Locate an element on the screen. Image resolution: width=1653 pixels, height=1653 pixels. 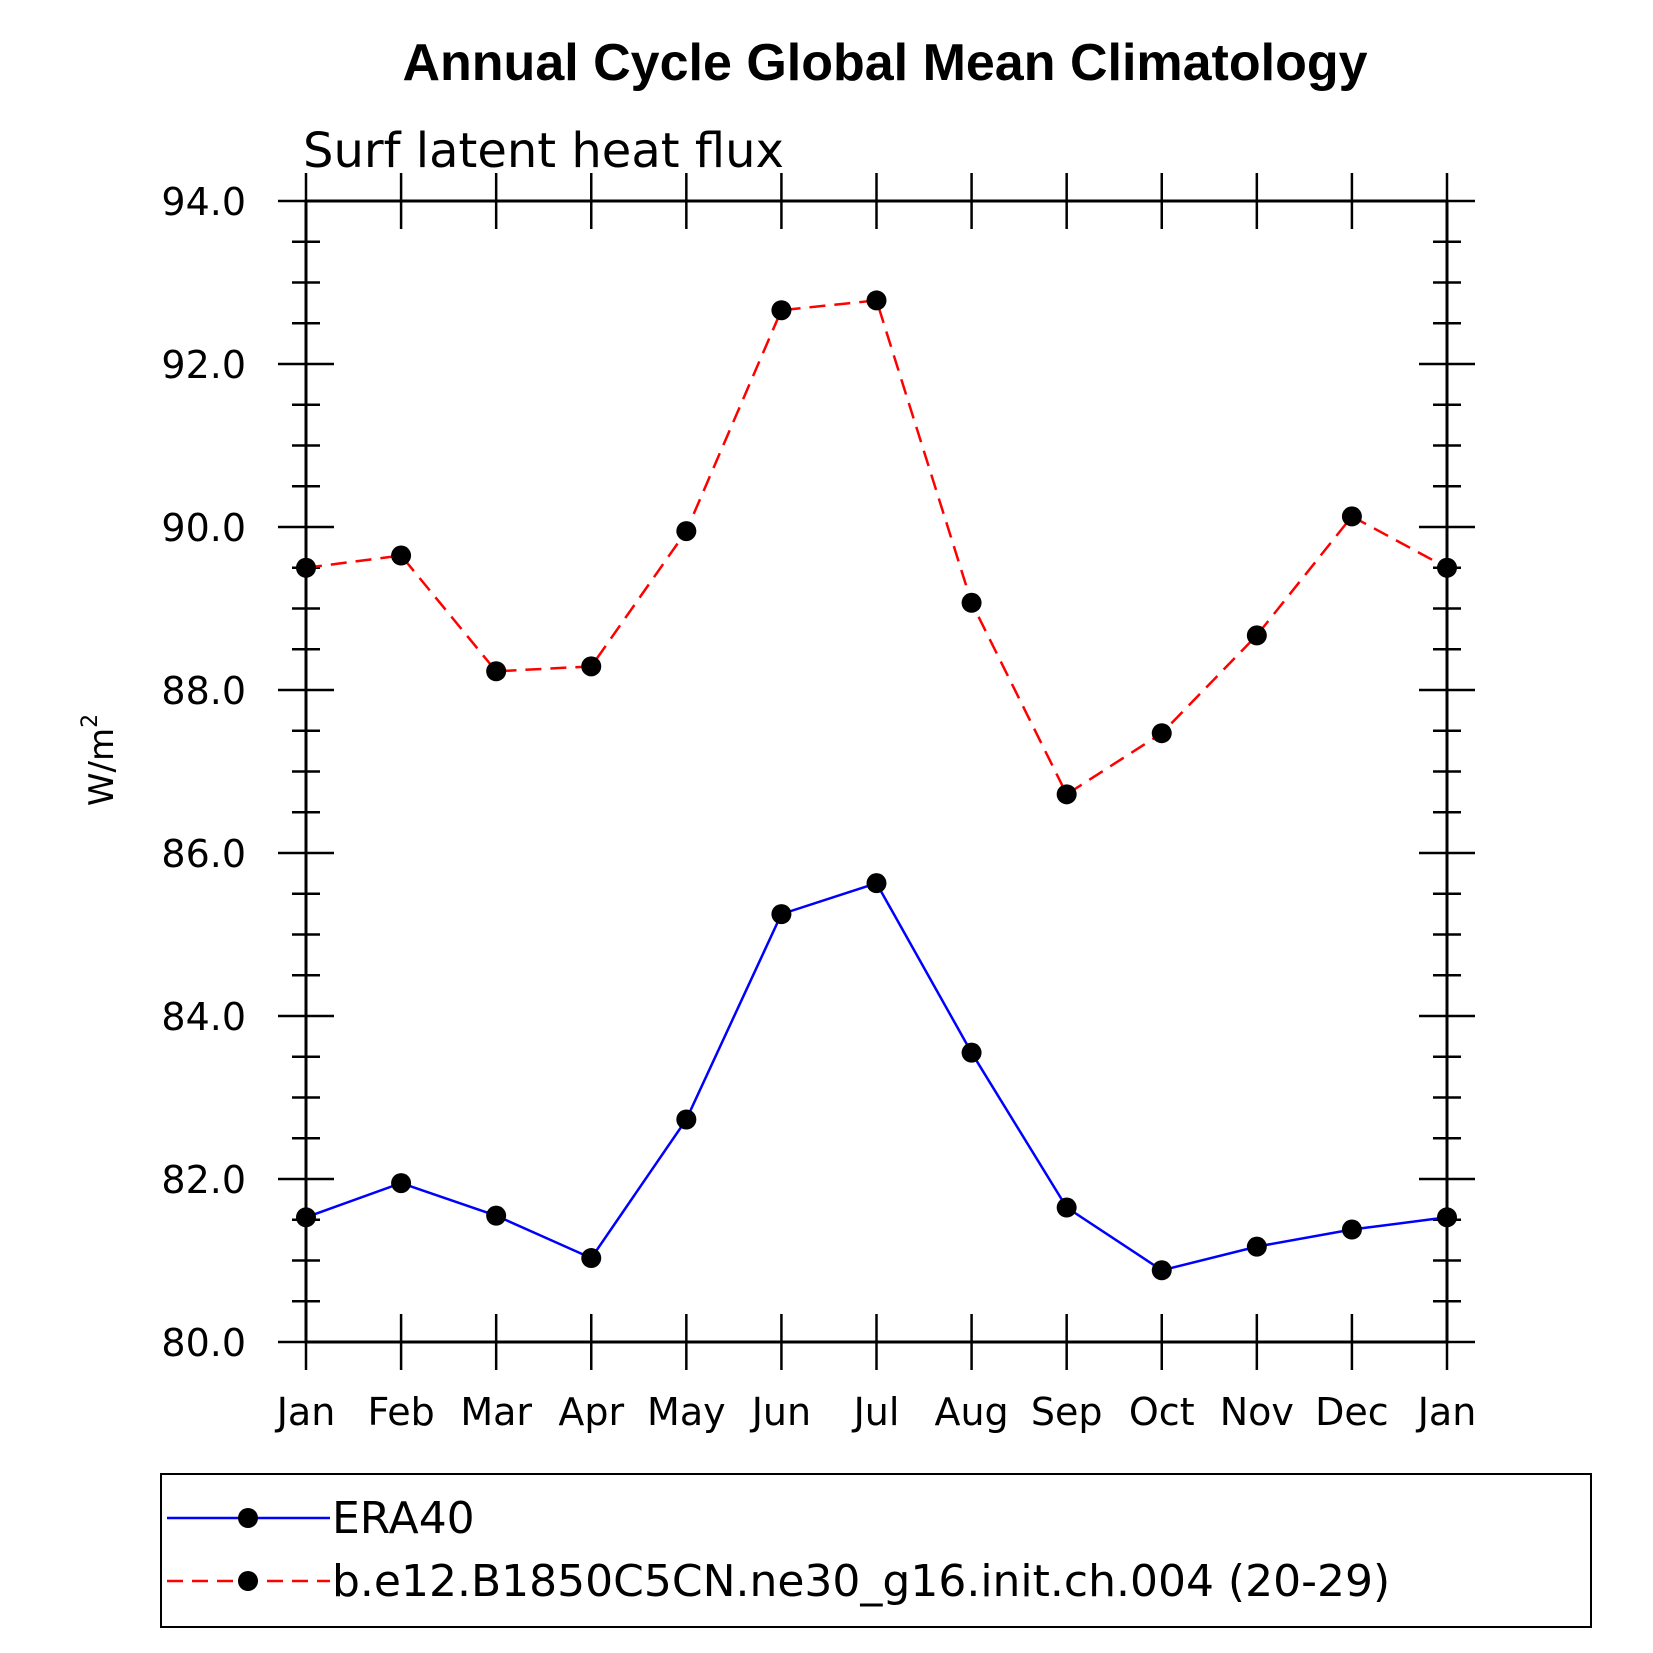
y-tick-label: 92.0 is located at coordinates (203, 365).